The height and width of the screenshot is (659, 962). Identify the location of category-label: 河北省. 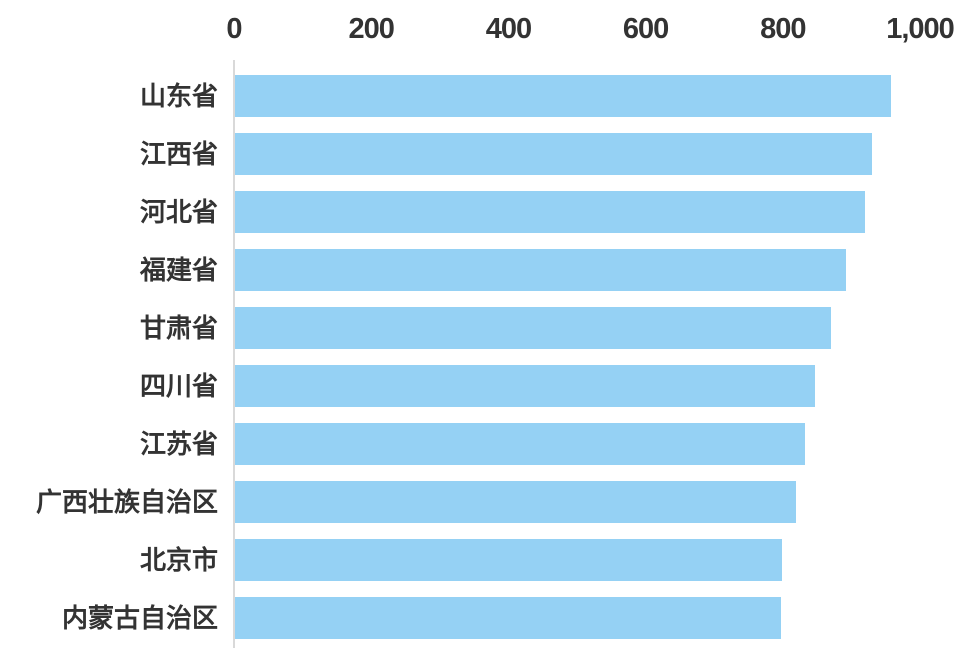
(178, 211).